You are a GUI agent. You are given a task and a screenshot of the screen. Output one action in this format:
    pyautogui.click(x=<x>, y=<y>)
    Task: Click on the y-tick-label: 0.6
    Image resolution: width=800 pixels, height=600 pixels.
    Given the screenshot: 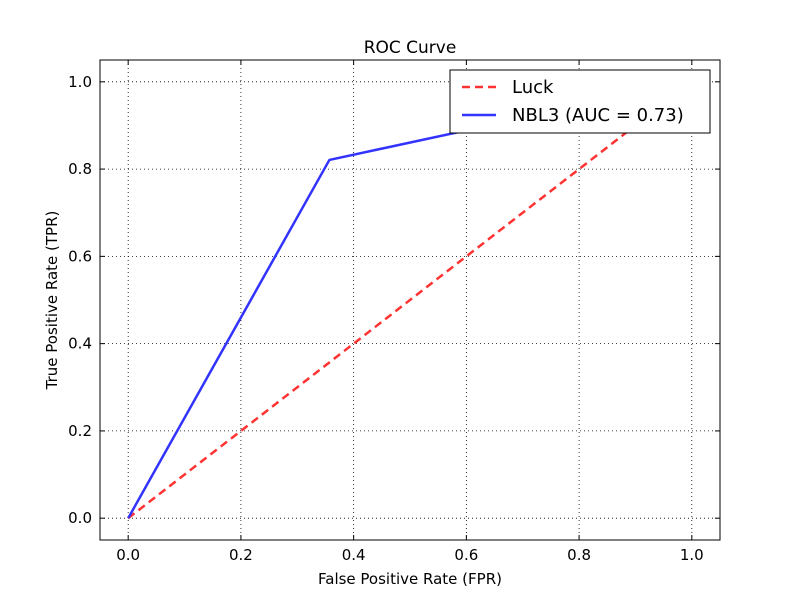 What is the action you would take?
    pyautogui.click(x=80, y=256)
    